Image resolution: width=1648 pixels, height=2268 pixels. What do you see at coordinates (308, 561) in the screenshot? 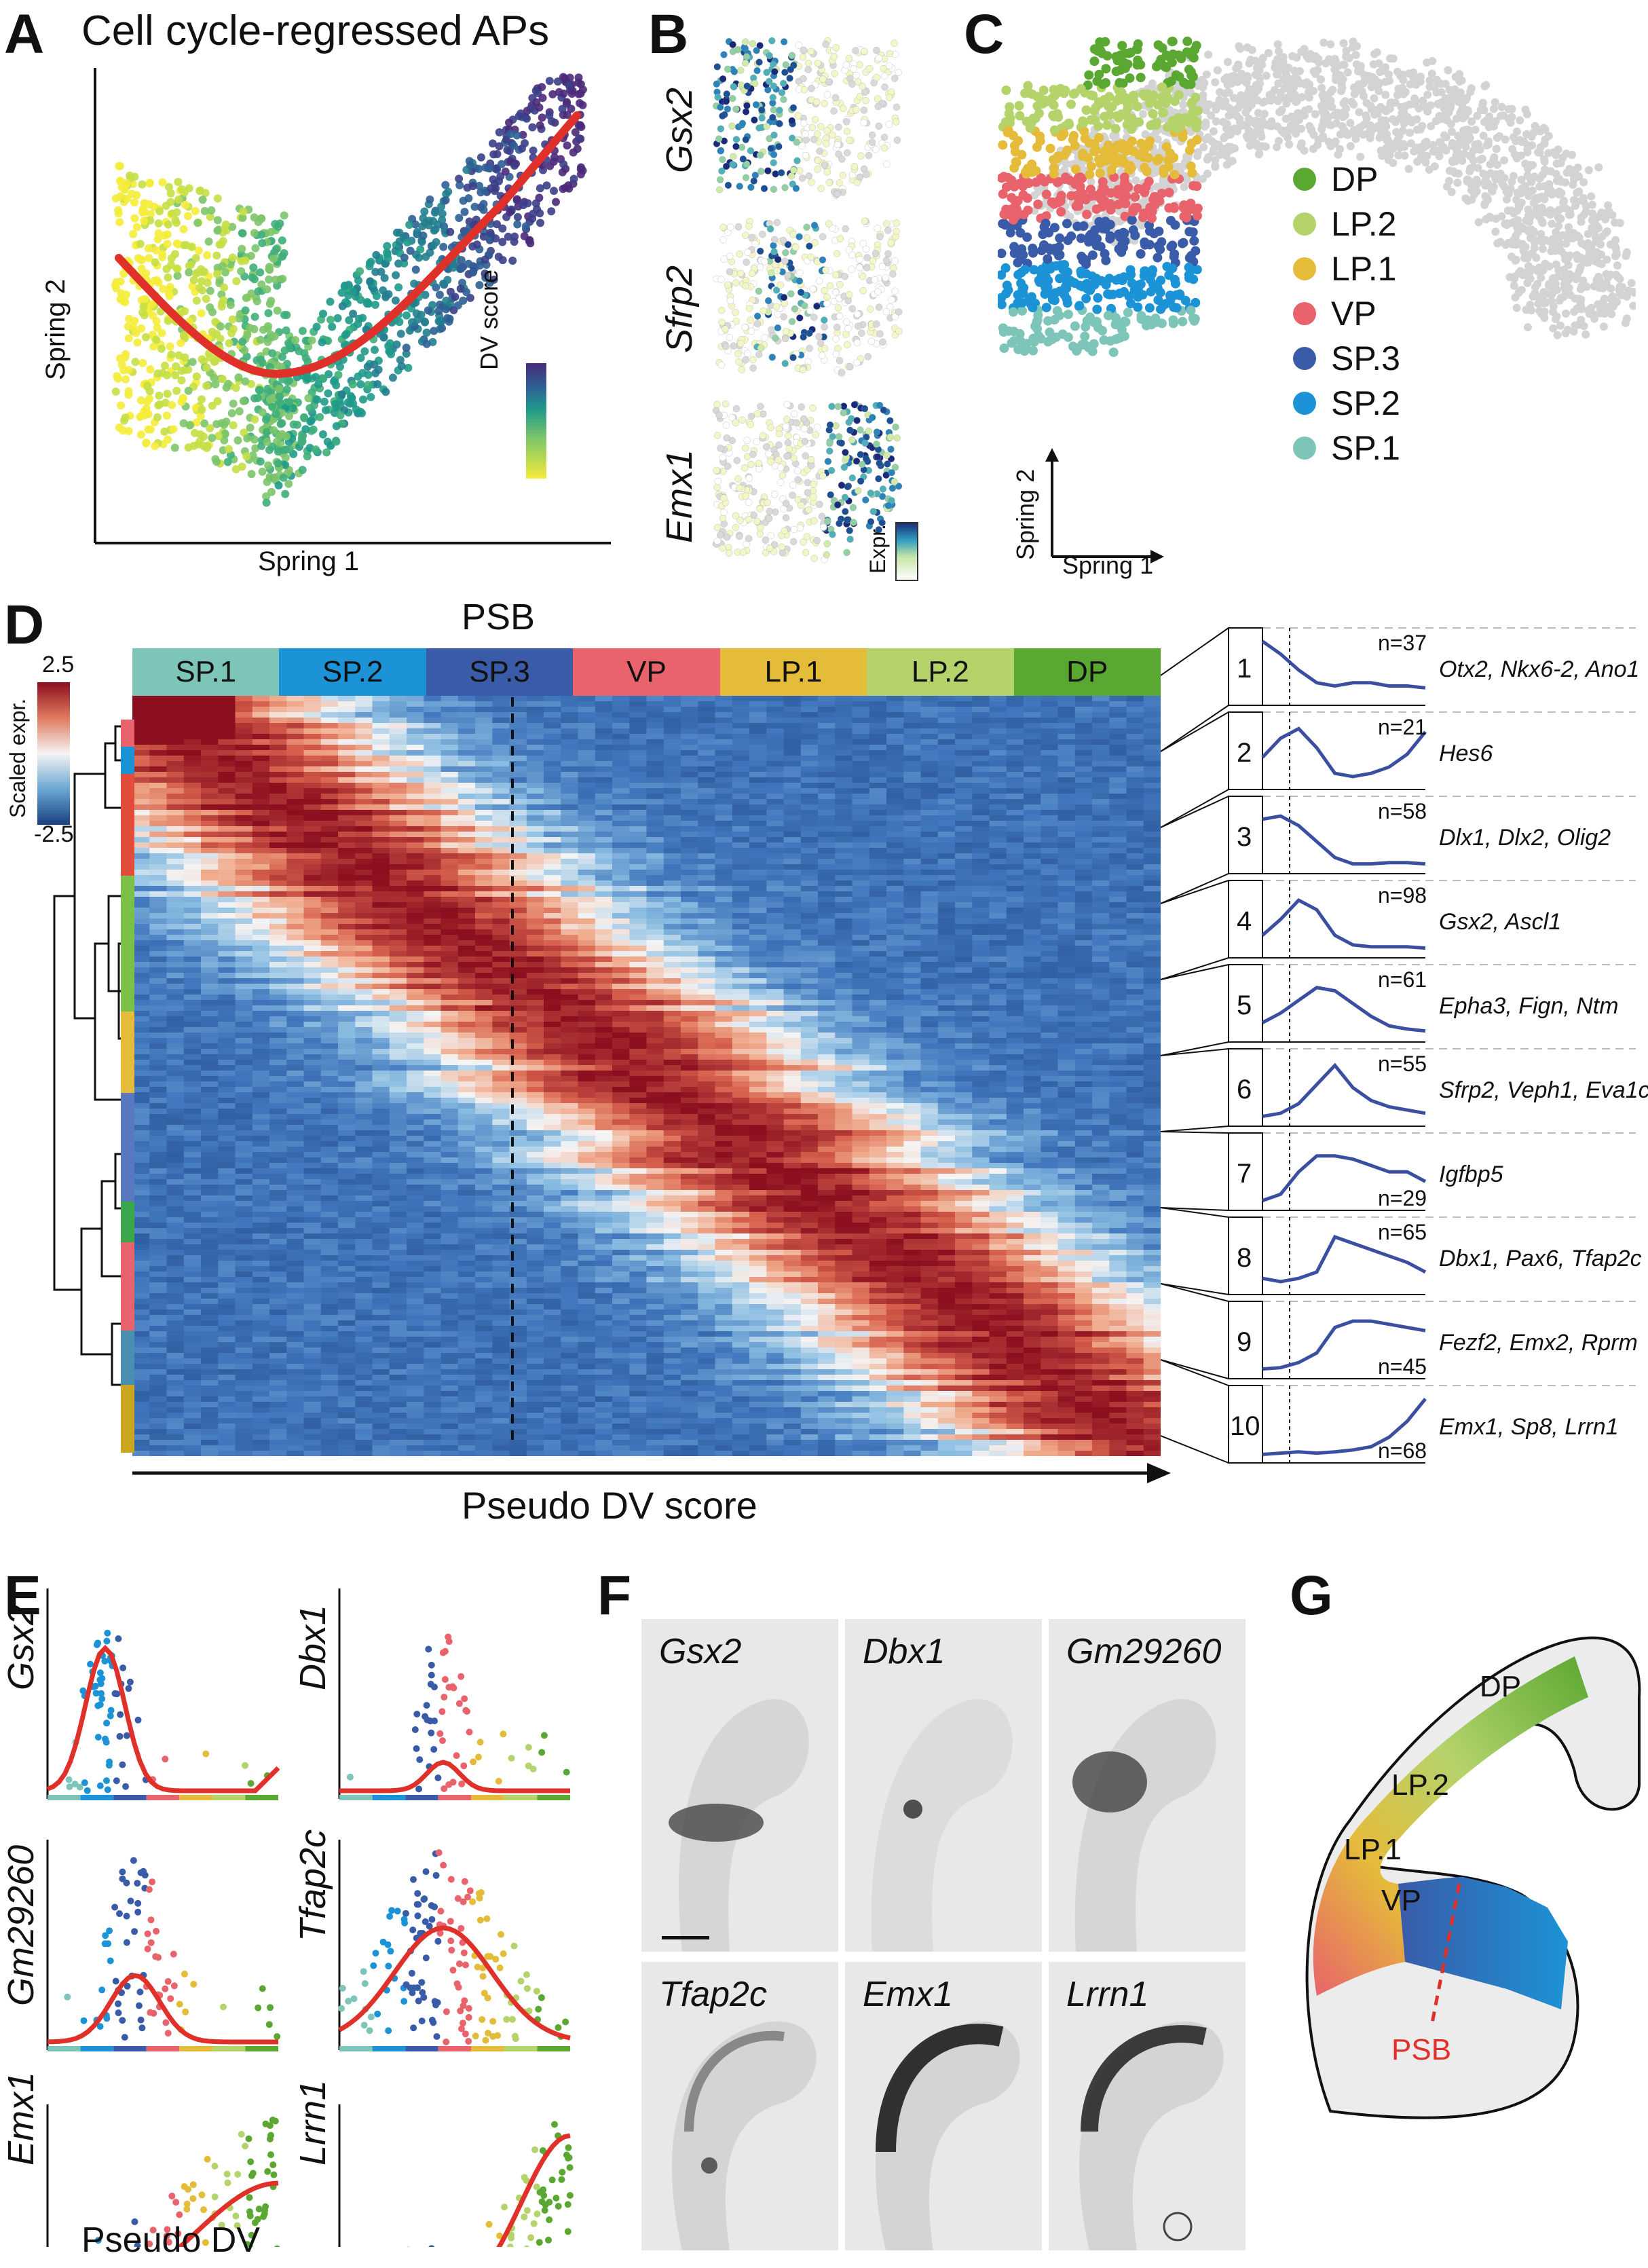
I see `panel-a-xlabel: Spring 1` at bounding box center [308, 561].